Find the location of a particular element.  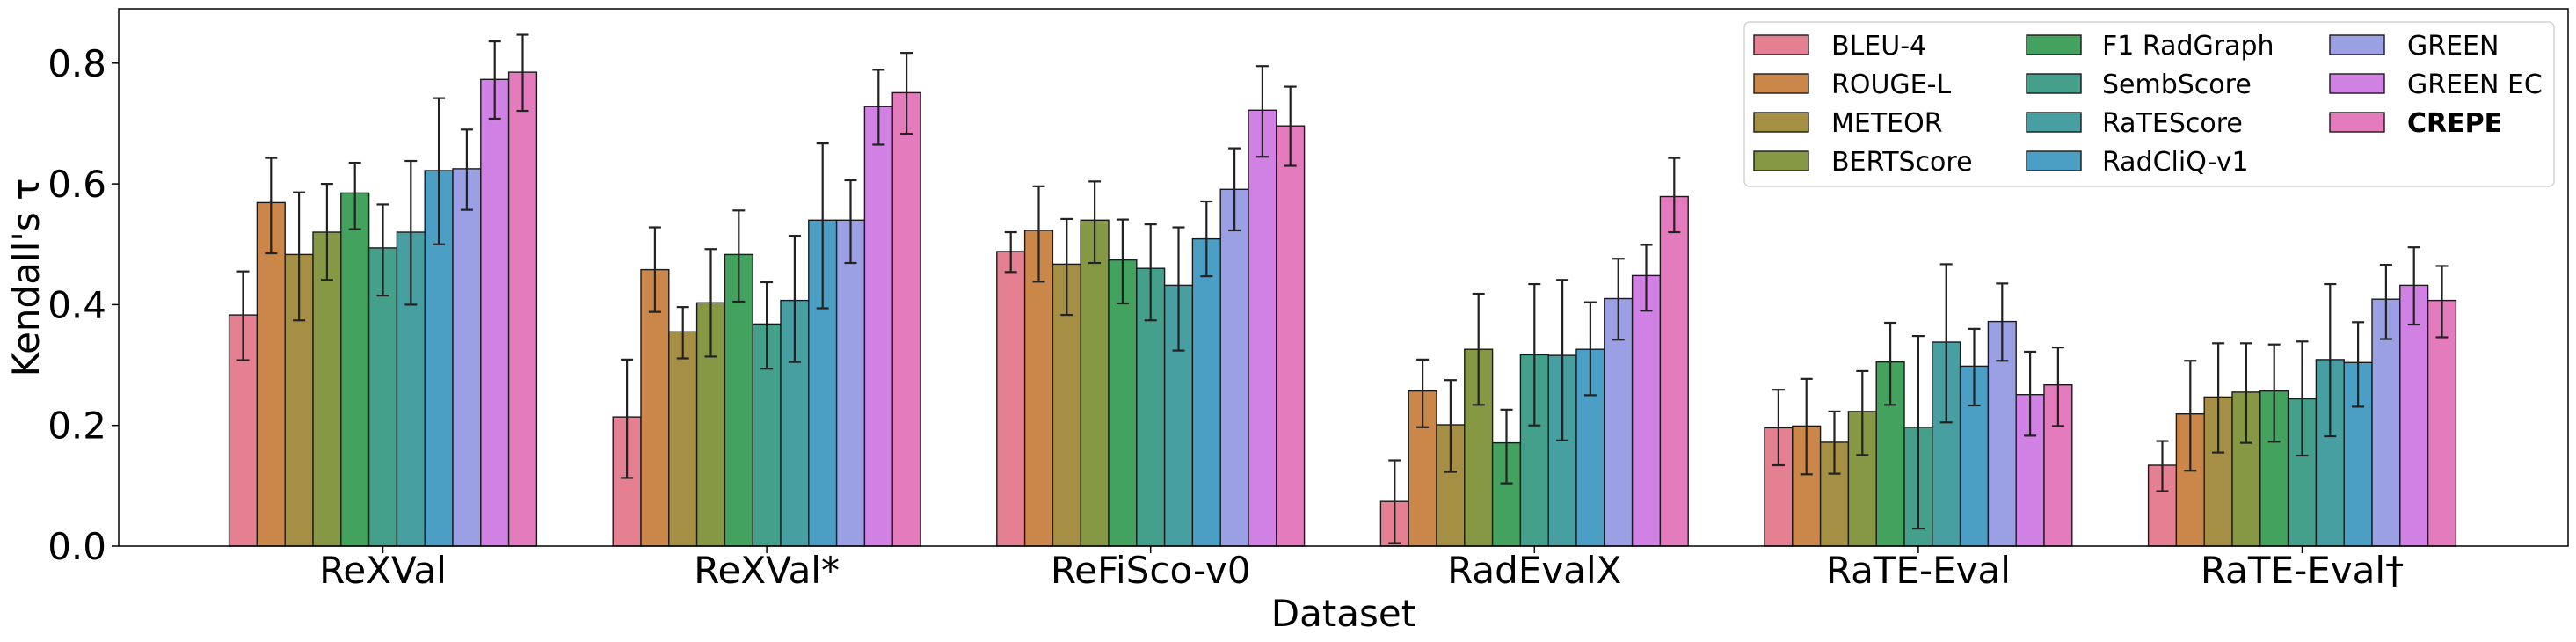

legend-item-ratescore: RaTEScore is located at coordinates (2134, 124).